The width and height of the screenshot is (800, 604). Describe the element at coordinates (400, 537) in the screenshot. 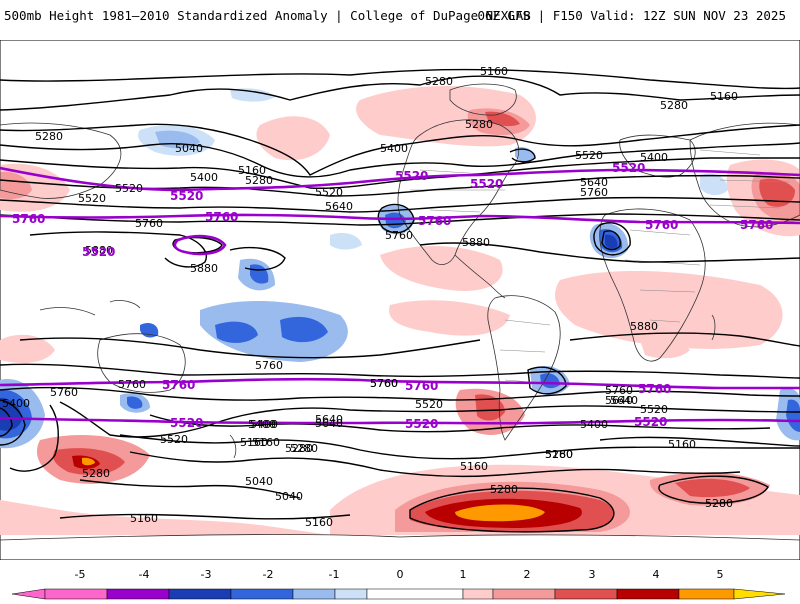

I see `coast-antarctica` at that location.